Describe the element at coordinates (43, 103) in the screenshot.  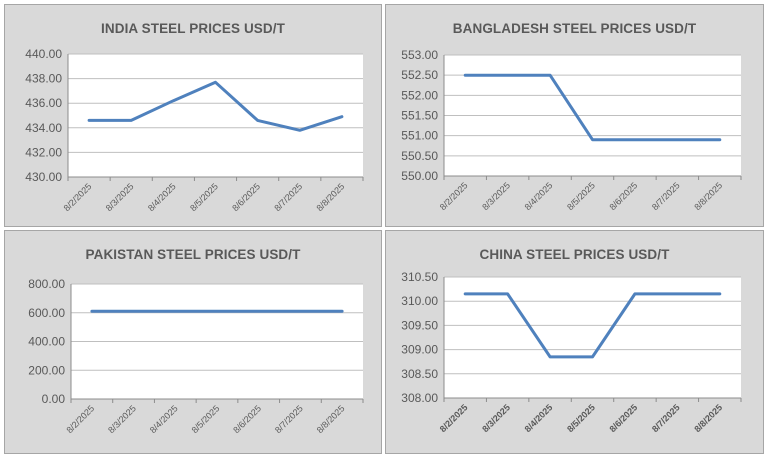
I see `y-tick-label: 436.00` at that location.